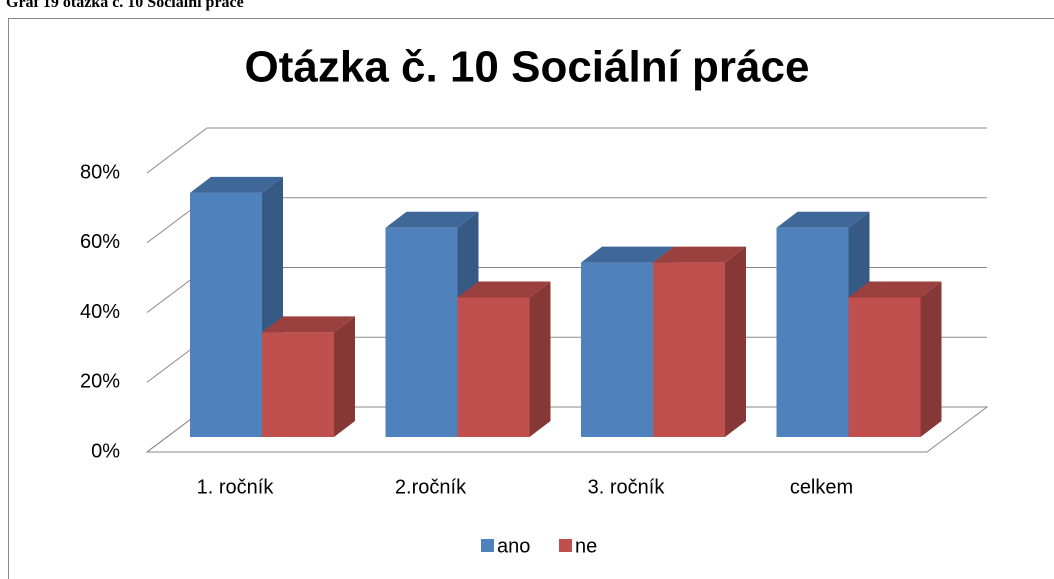 The image size is (1054, 579). What do you see at coordinates (177, 150) in the screenshot?
I see `grid-line-side` at bounding box center [177, 150].